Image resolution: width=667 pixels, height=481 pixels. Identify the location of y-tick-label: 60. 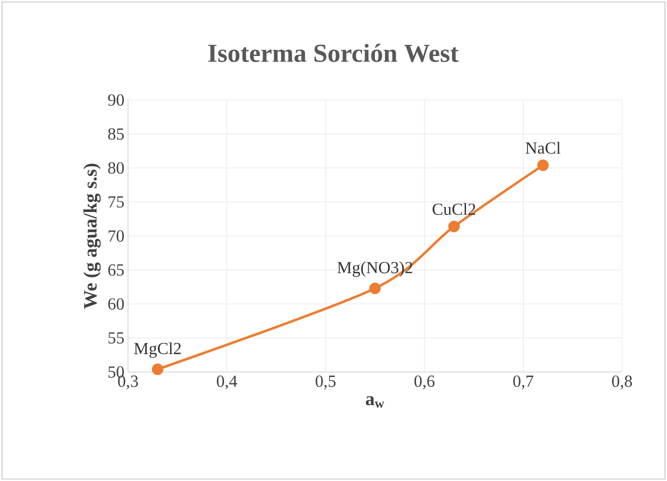
(116, 304).